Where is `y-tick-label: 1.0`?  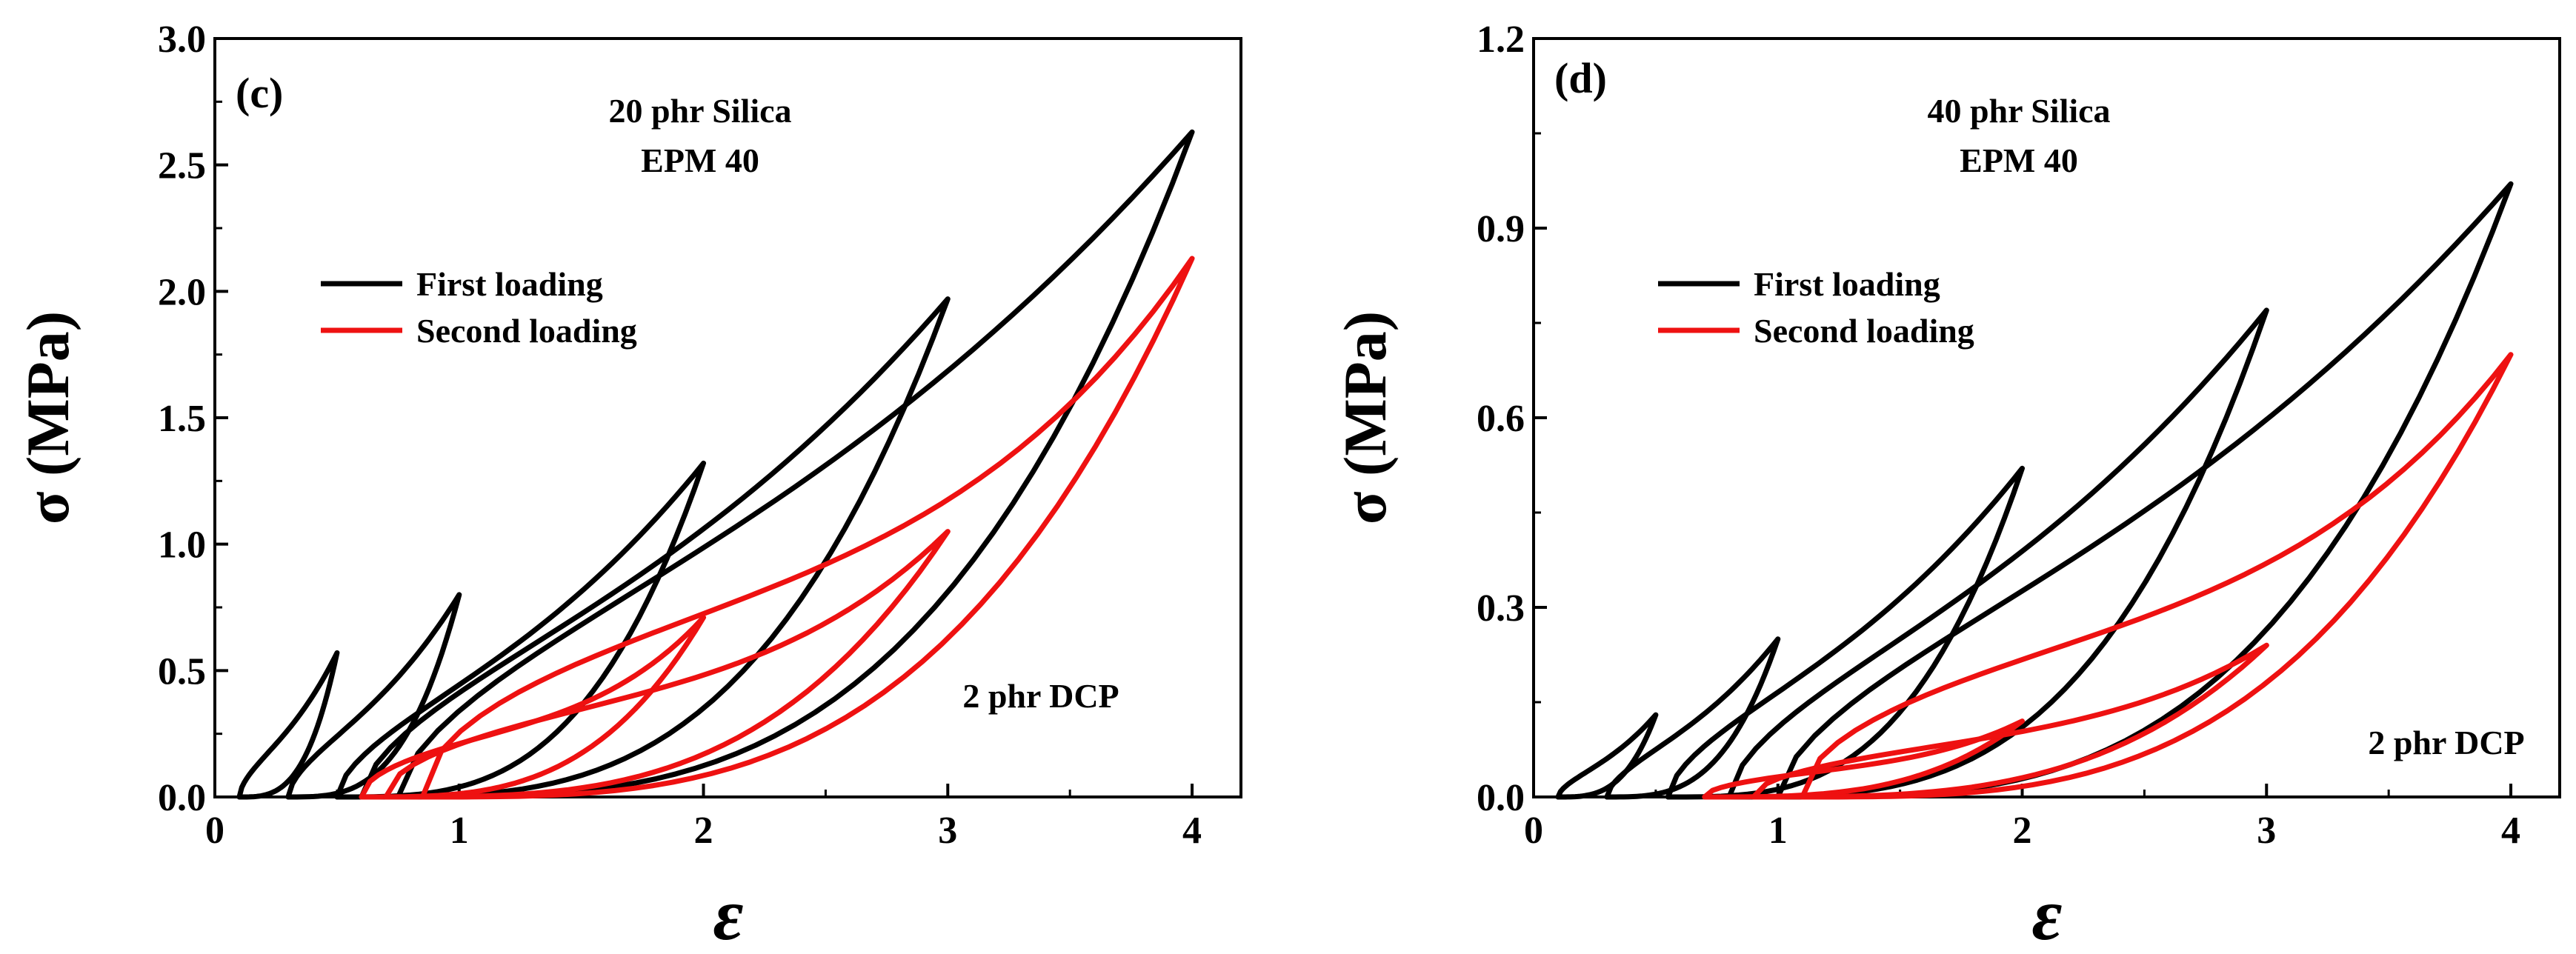 y-tick-label: 1.0 is located at coordinates (182, 545).